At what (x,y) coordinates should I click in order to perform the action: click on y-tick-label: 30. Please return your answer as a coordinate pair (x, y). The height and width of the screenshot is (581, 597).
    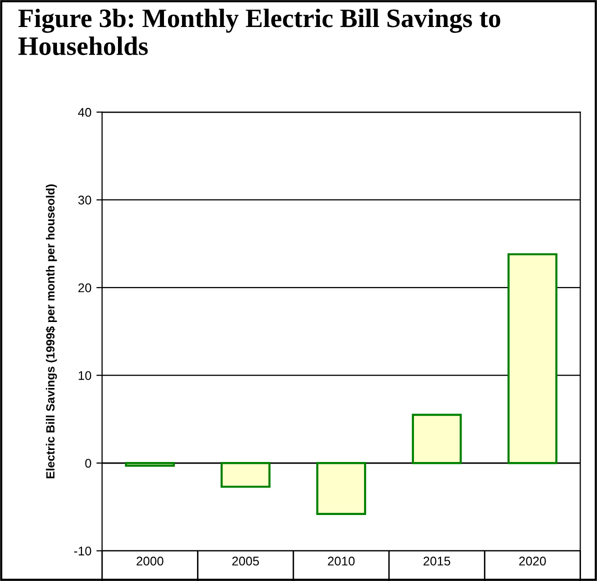
    Looking at the image, I should click on (85, 200).